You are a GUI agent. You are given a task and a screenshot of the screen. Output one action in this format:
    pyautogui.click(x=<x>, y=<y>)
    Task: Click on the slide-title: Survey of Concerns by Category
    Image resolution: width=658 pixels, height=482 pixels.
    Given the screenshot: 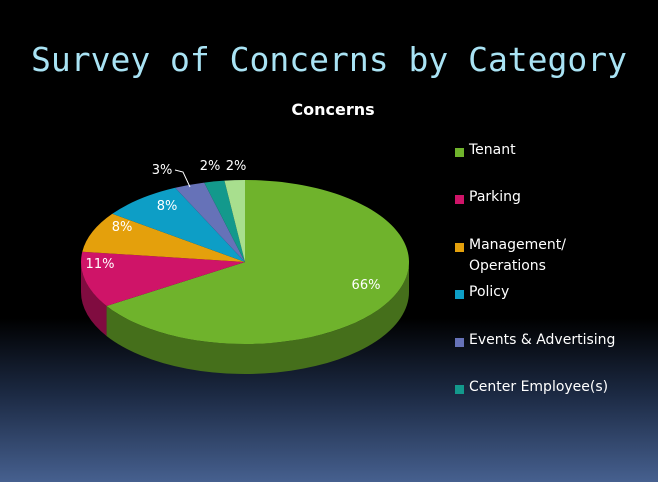 What is the action you would take?
    pyautogui.click(x=329, y=59)
    